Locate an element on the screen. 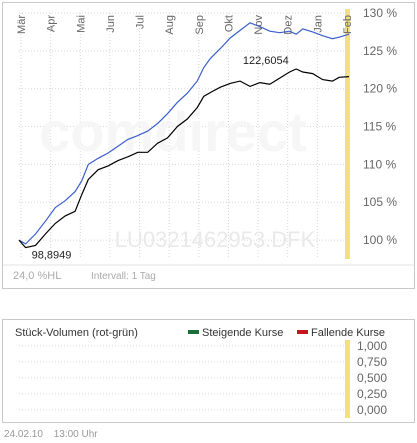  falling-legend-swatch is located at coordinates (302, 332).